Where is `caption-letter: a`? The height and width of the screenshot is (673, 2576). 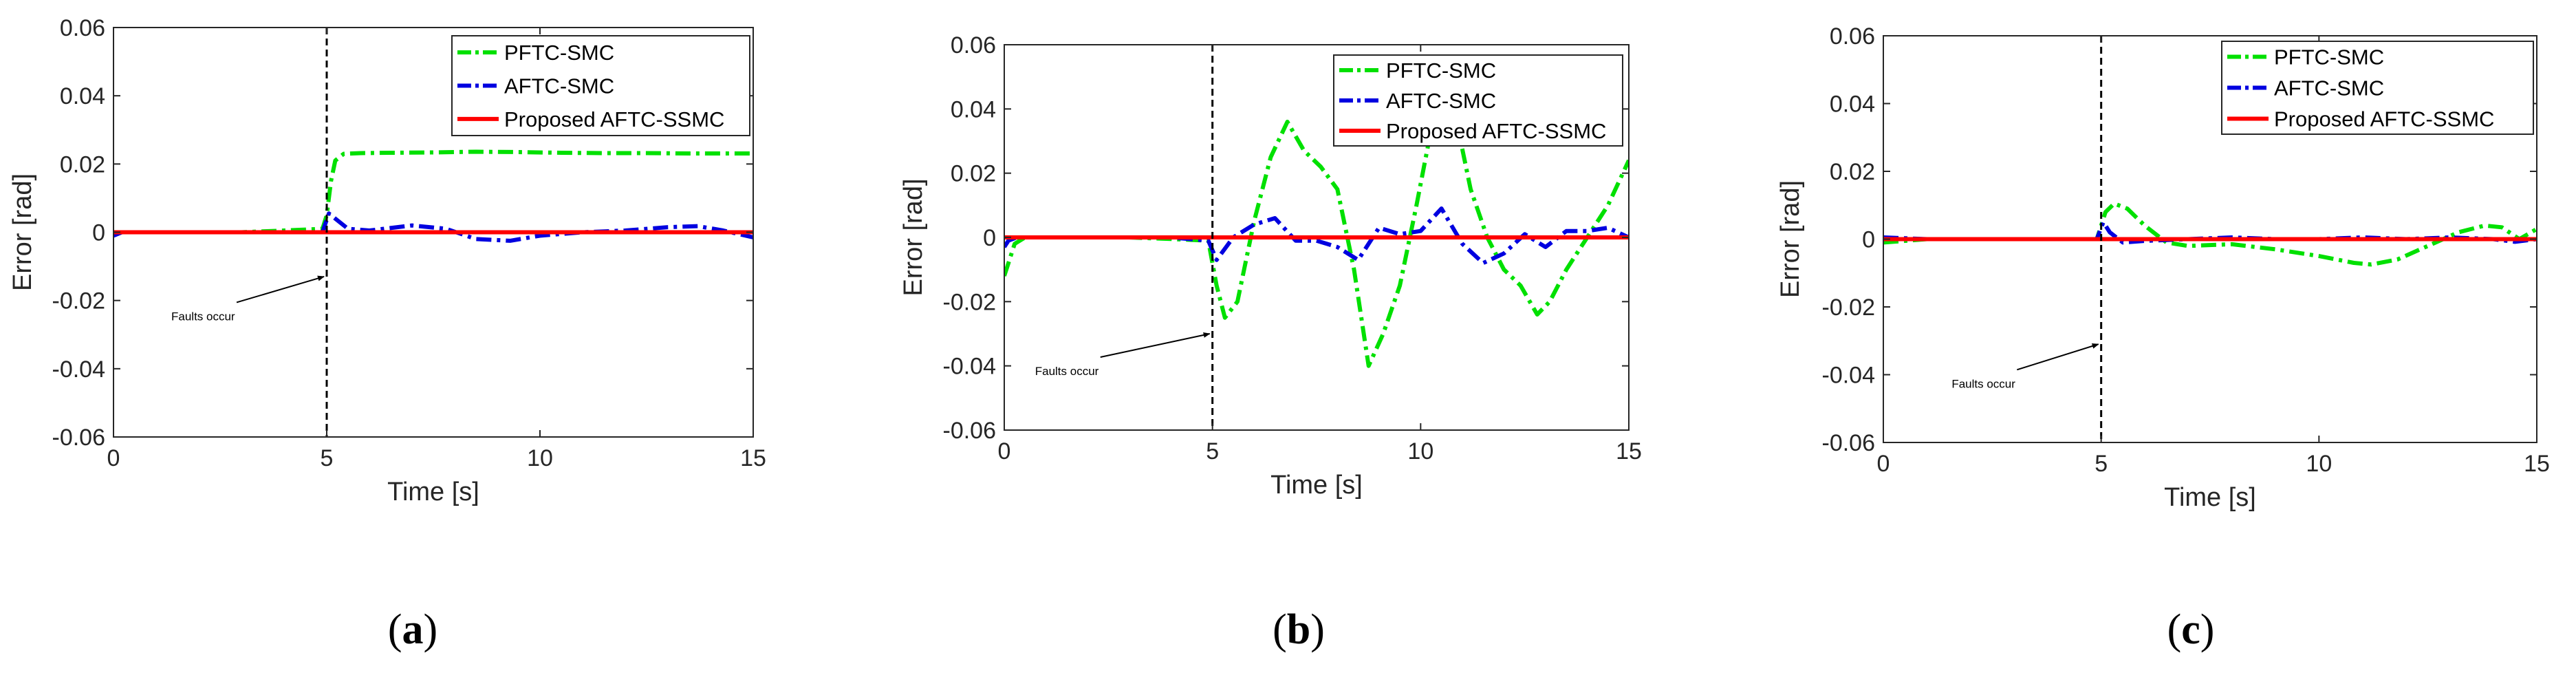 caption-letter: a is located at coordinates (413, 629).